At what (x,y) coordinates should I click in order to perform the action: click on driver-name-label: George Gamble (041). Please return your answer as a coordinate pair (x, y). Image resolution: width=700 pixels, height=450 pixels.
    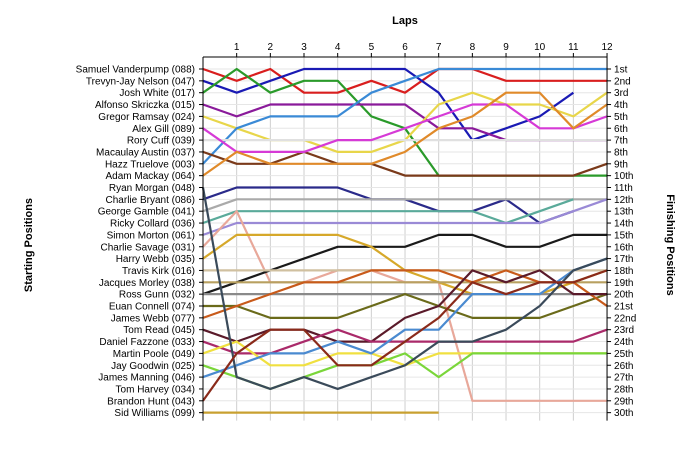
    Looking at the image, I should click on (146, 212).